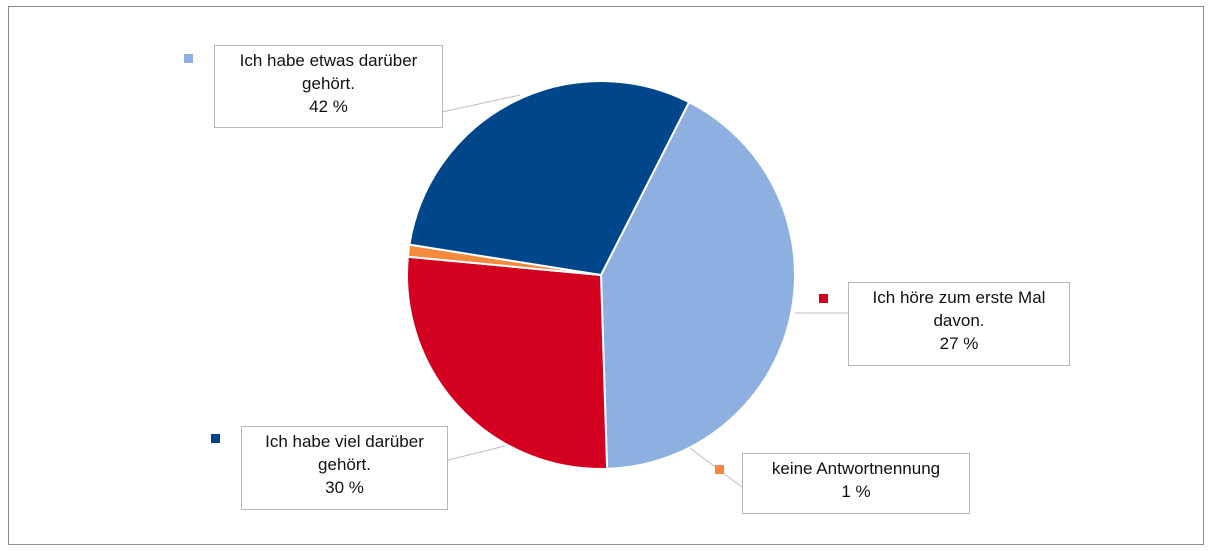 Image resolution: width=1213 pixels, height=551 pixels. Describe the element at coordinates (507, 362) in the screenshot. I see `pie-slice-erste-mal` at that location.